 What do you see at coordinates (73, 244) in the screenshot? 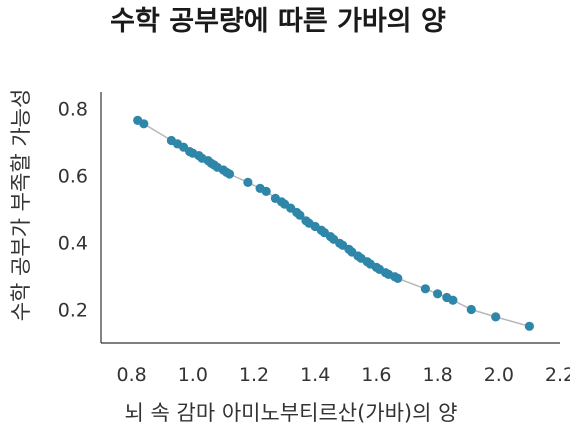
I see `y-tick-label: 0.4` at bounding box center [73, 244].